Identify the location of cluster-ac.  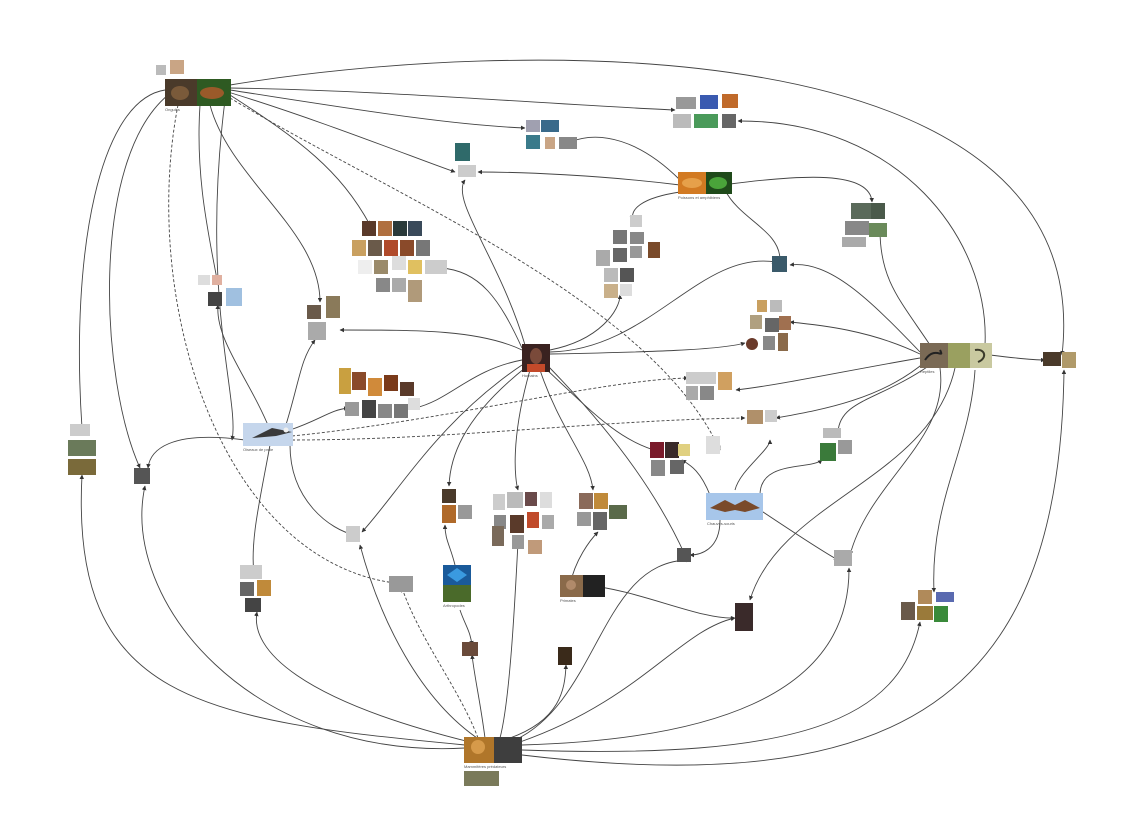
(927, 606).